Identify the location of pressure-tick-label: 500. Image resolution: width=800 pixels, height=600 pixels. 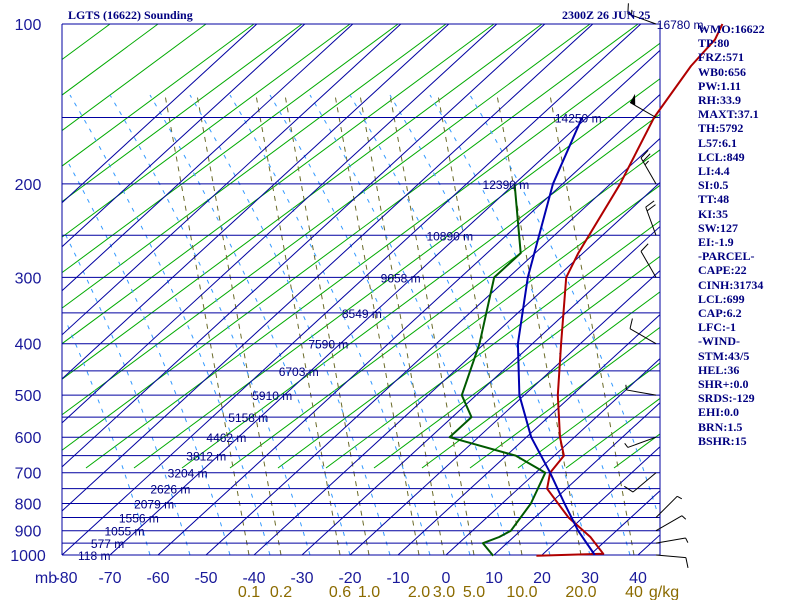
(28, 396).